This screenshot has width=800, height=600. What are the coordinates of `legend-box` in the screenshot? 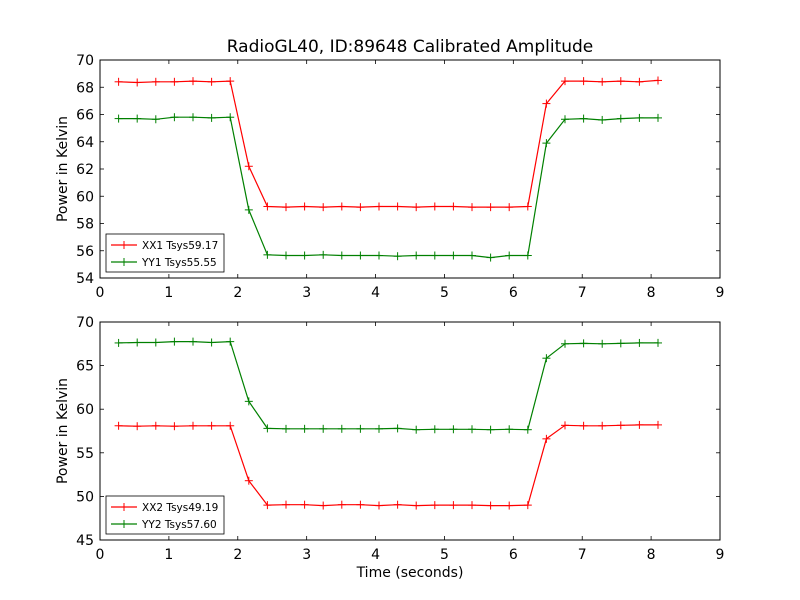 It's located at (165, 253).